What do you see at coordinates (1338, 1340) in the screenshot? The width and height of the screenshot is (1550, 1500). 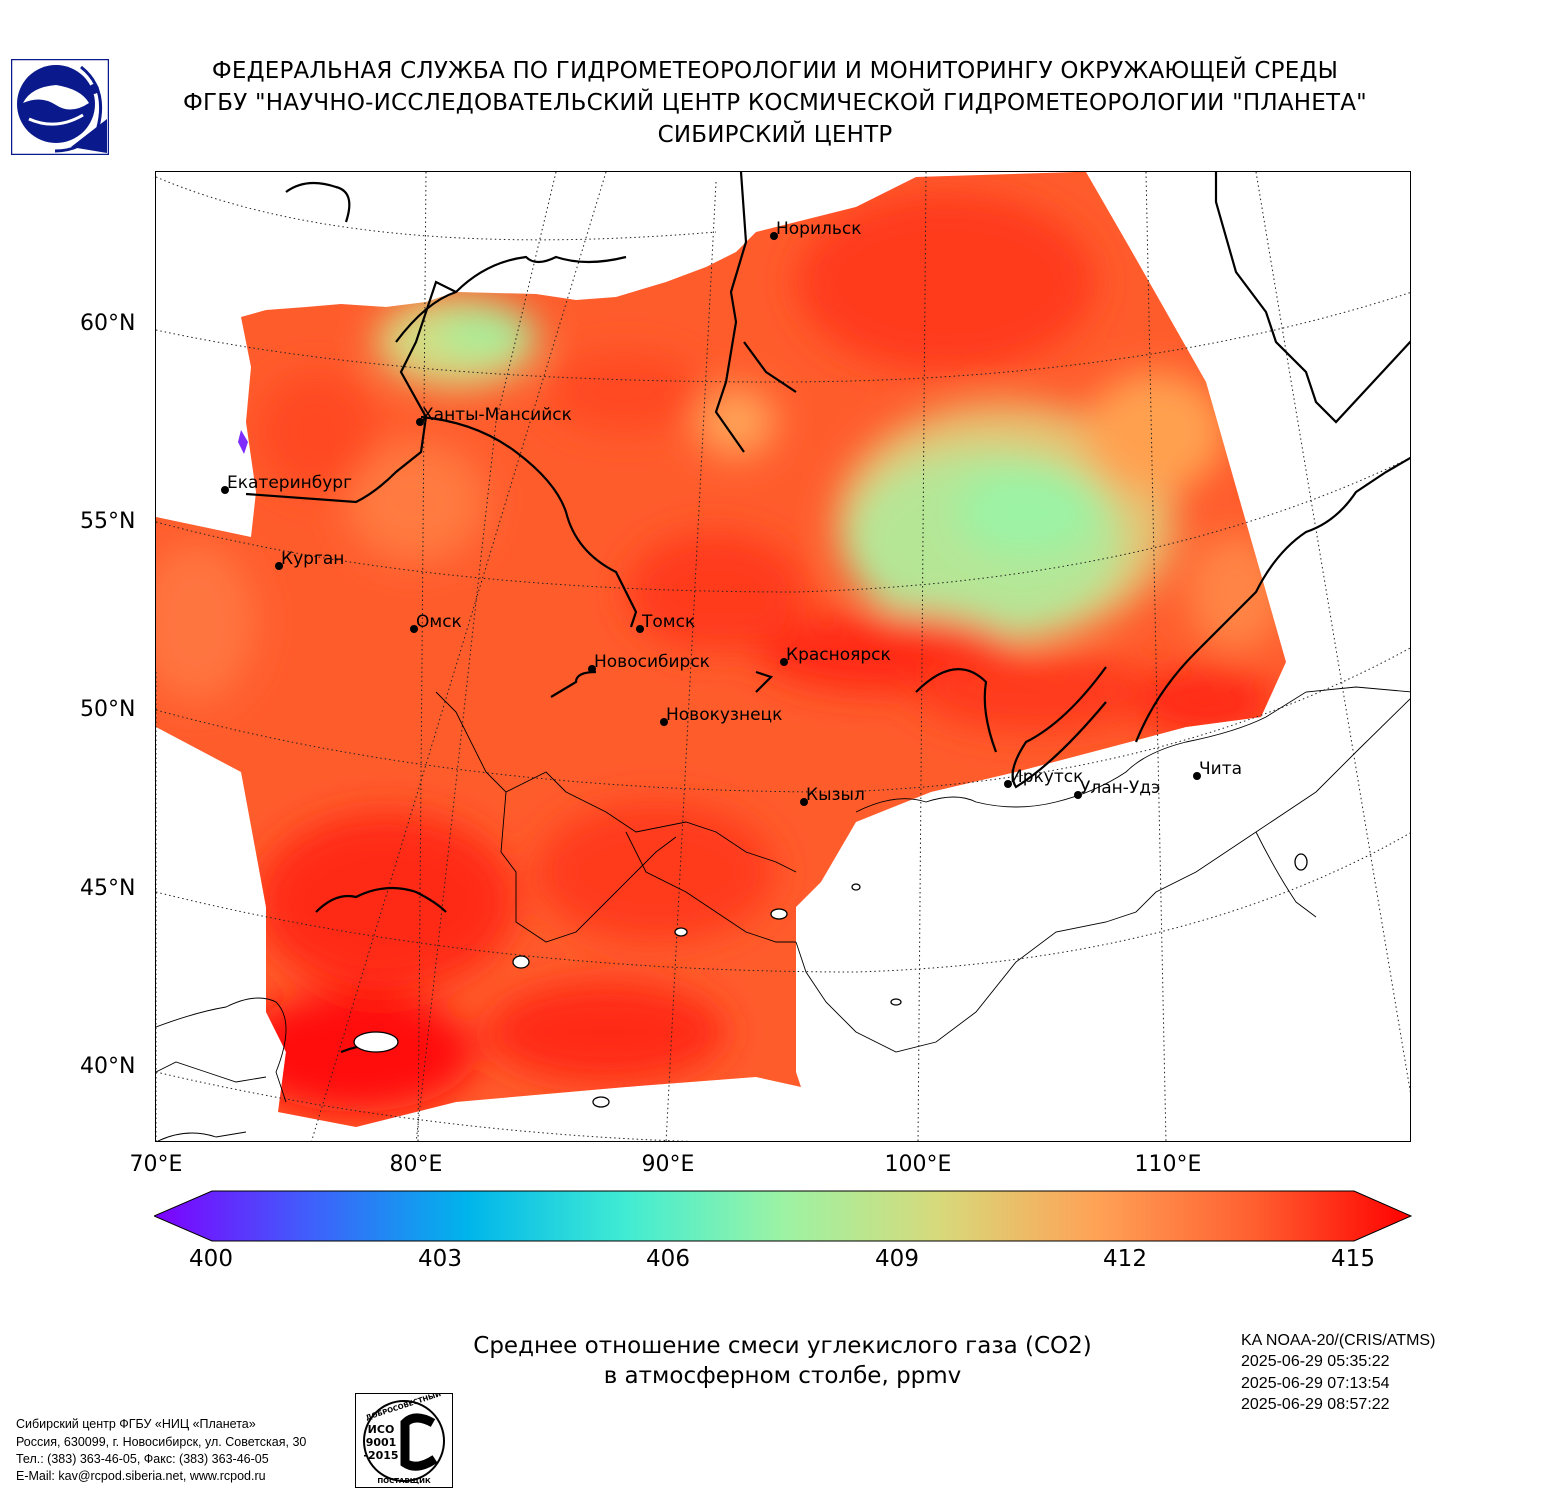 I see `satellite-name: KA NOAA-20/(CRIS/ATMS)` at bounding box center [1338, 1340].